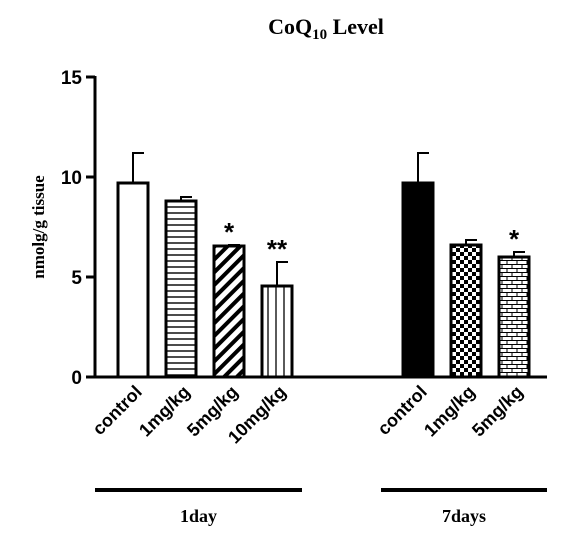 The height and width of the screenshot is (540, 567). Describe the element at coordinates (497, 411) in the screenshot. I see `category-label: 5mg/kg` at that location.